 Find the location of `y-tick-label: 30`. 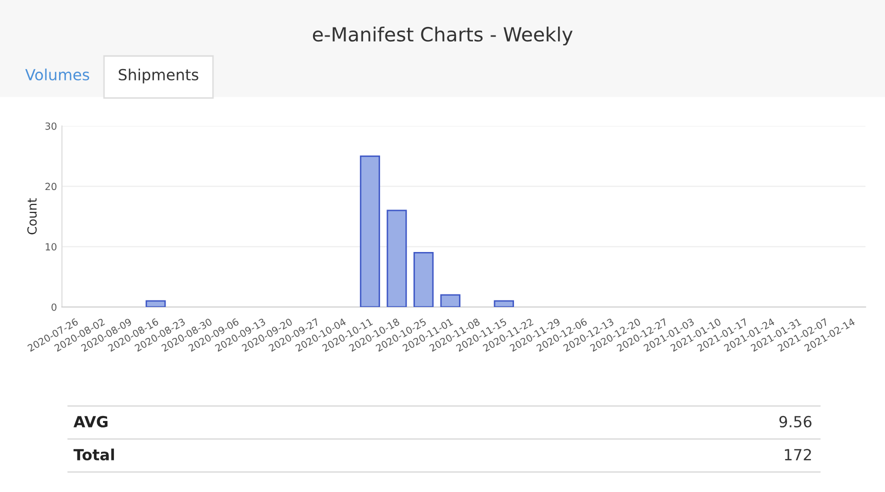

y-tick-label: 30 is located at coordinates (50, 126).